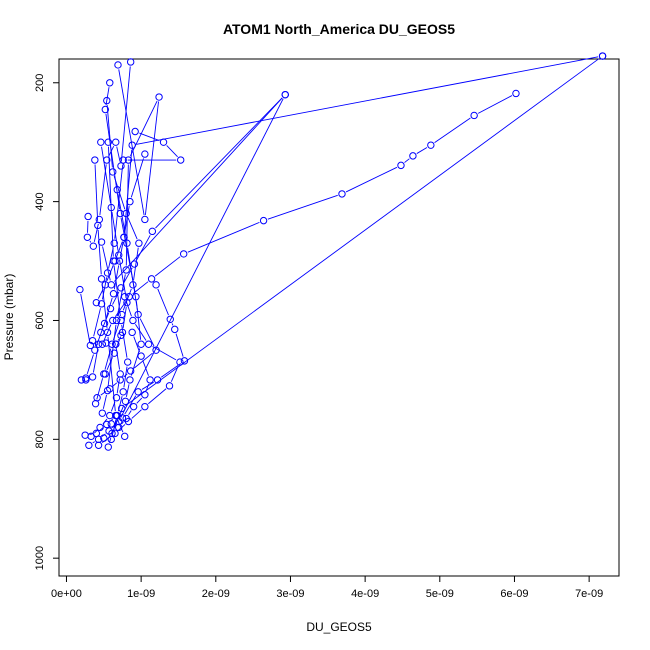 The width and height of the screenshot is (650, 650). Describe the element at coordinates (40, 558) in the screenshot. I see `y-tick-label: 1000` at that location.